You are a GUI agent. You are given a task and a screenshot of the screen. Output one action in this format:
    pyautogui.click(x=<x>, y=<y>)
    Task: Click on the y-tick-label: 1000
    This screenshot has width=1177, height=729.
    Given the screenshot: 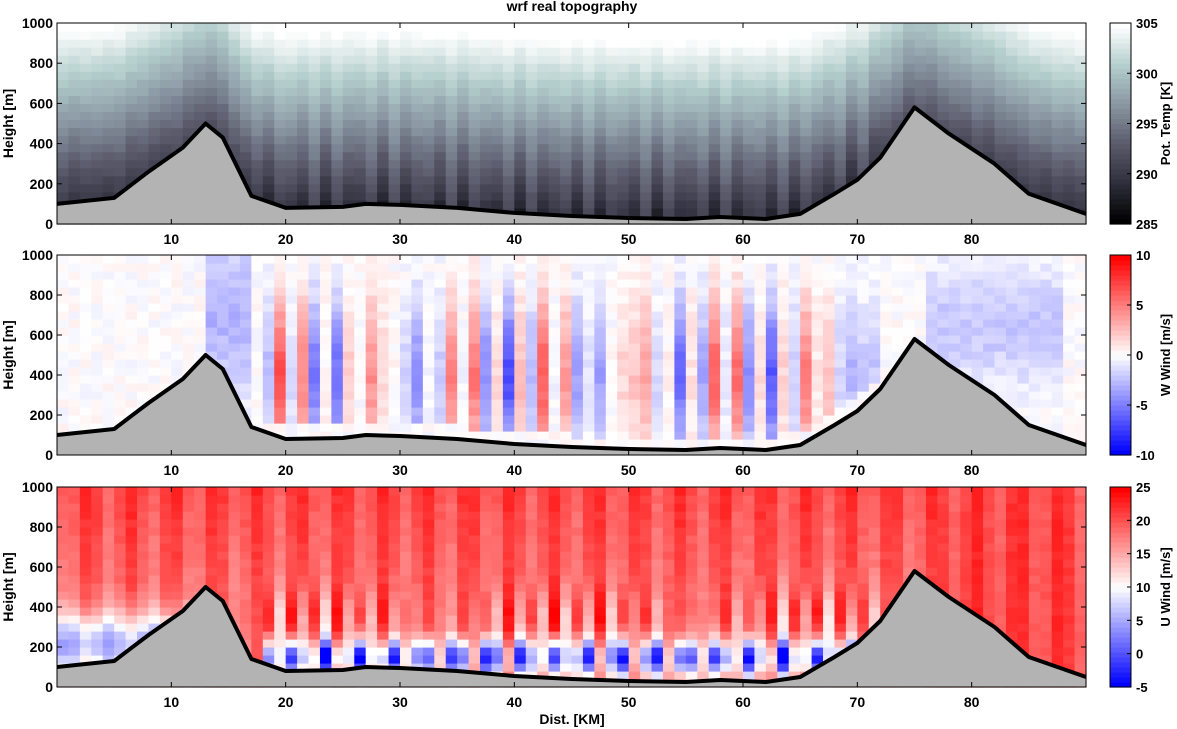 What is the action you would take?
    pyautogui.click(x=37, y=255)
    